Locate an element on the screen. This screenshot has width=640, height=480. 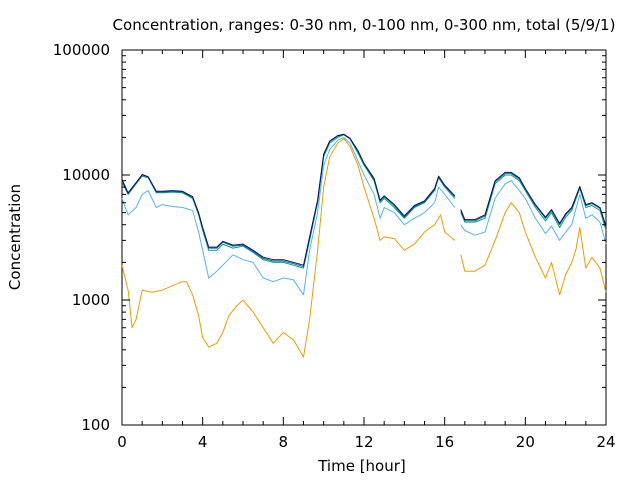
x-axis-label: Time [hour] is located at coordinates (361, 466).